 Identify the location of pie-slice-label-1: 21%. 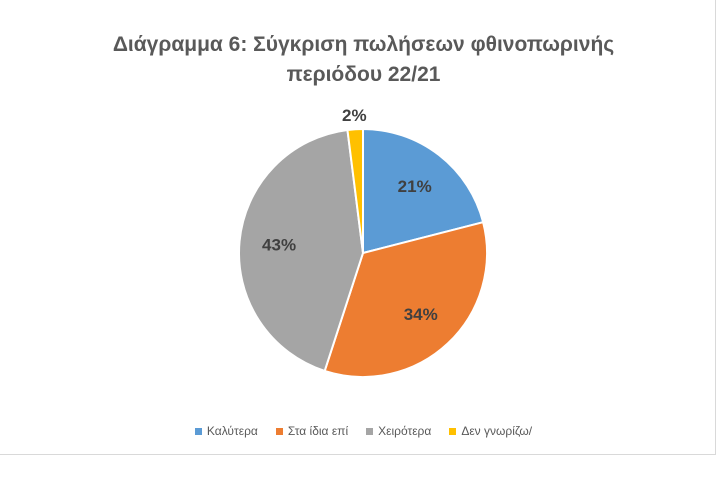
(415, 186).